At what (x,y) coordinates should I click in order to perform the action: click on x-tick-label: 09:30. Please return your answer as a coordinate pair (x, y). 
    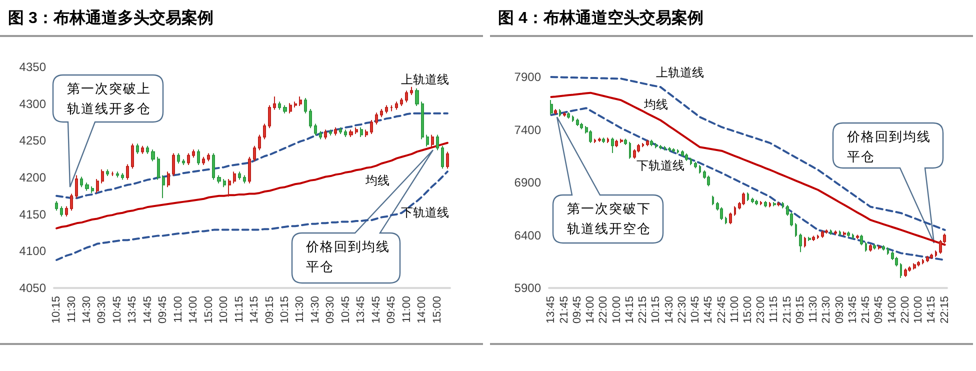
    Looking at the image, I should click on (330, 310).